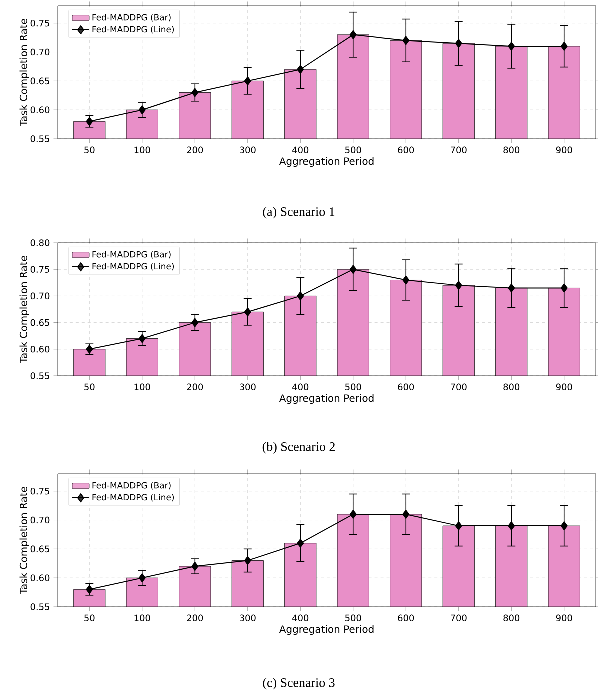 The width and height of the screenshot is (598, 700). I want to click on y-tick-label: 0.80, so click(40, 243).